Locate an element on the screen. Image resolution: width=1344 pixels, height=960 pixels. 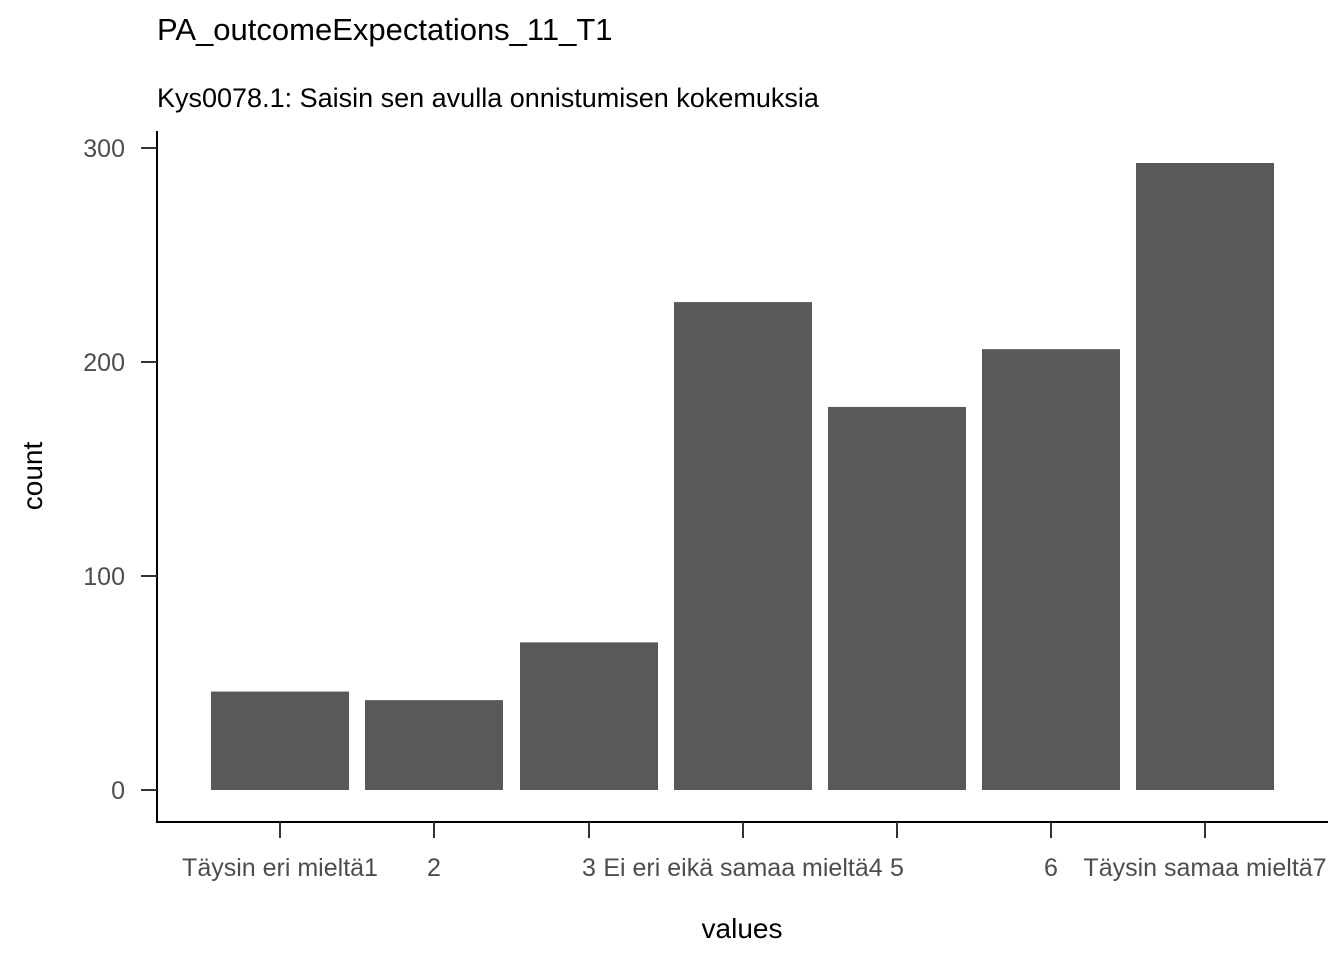
y-tick-label: 0 is located at coordinates (118, 791).